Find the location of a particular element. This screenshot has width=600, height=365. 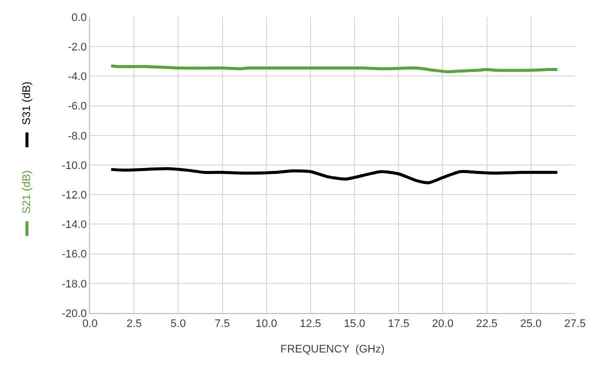

x-tick-label: 25.0 is located at coordinates (531, 324).